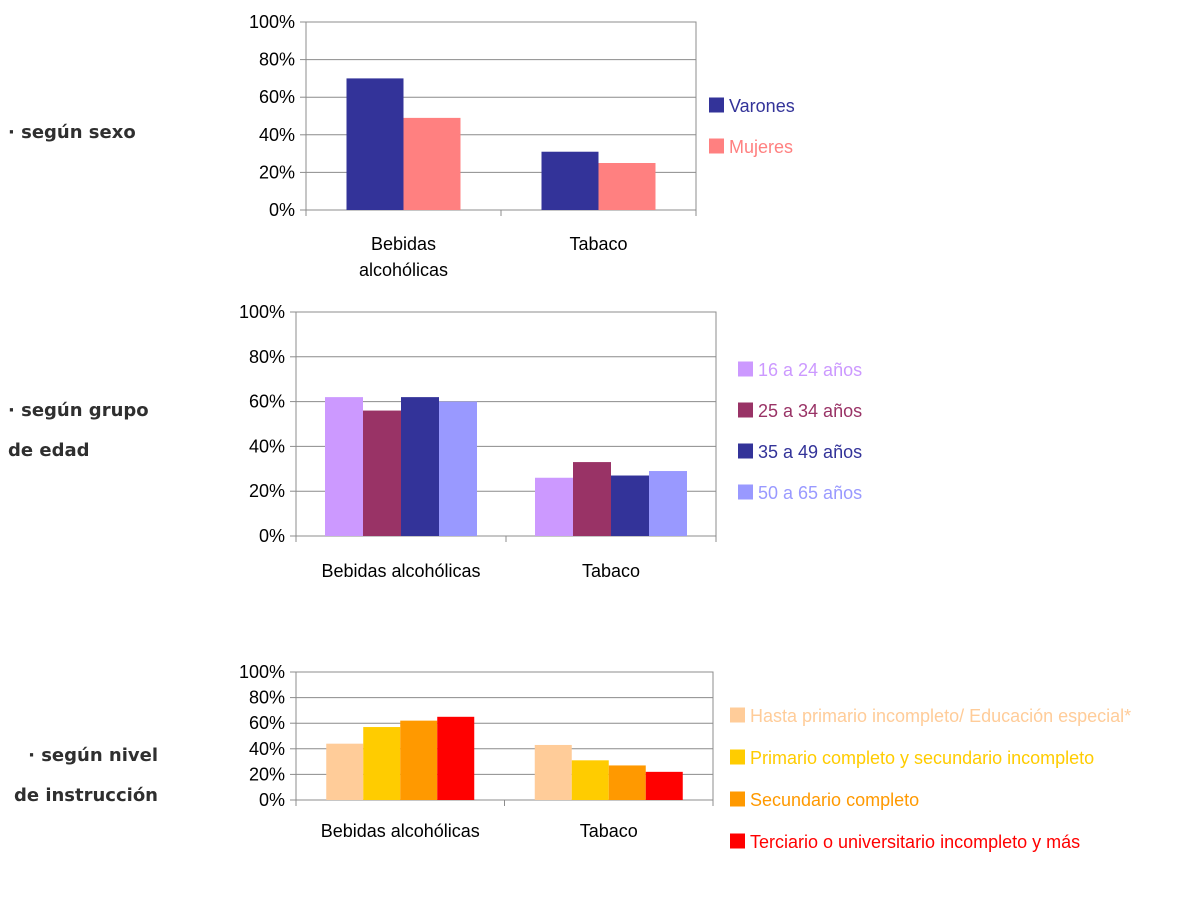  Describe the element at coordinates (86, 795) in the screenshot. I see `row-label: de instrucción` at that location.